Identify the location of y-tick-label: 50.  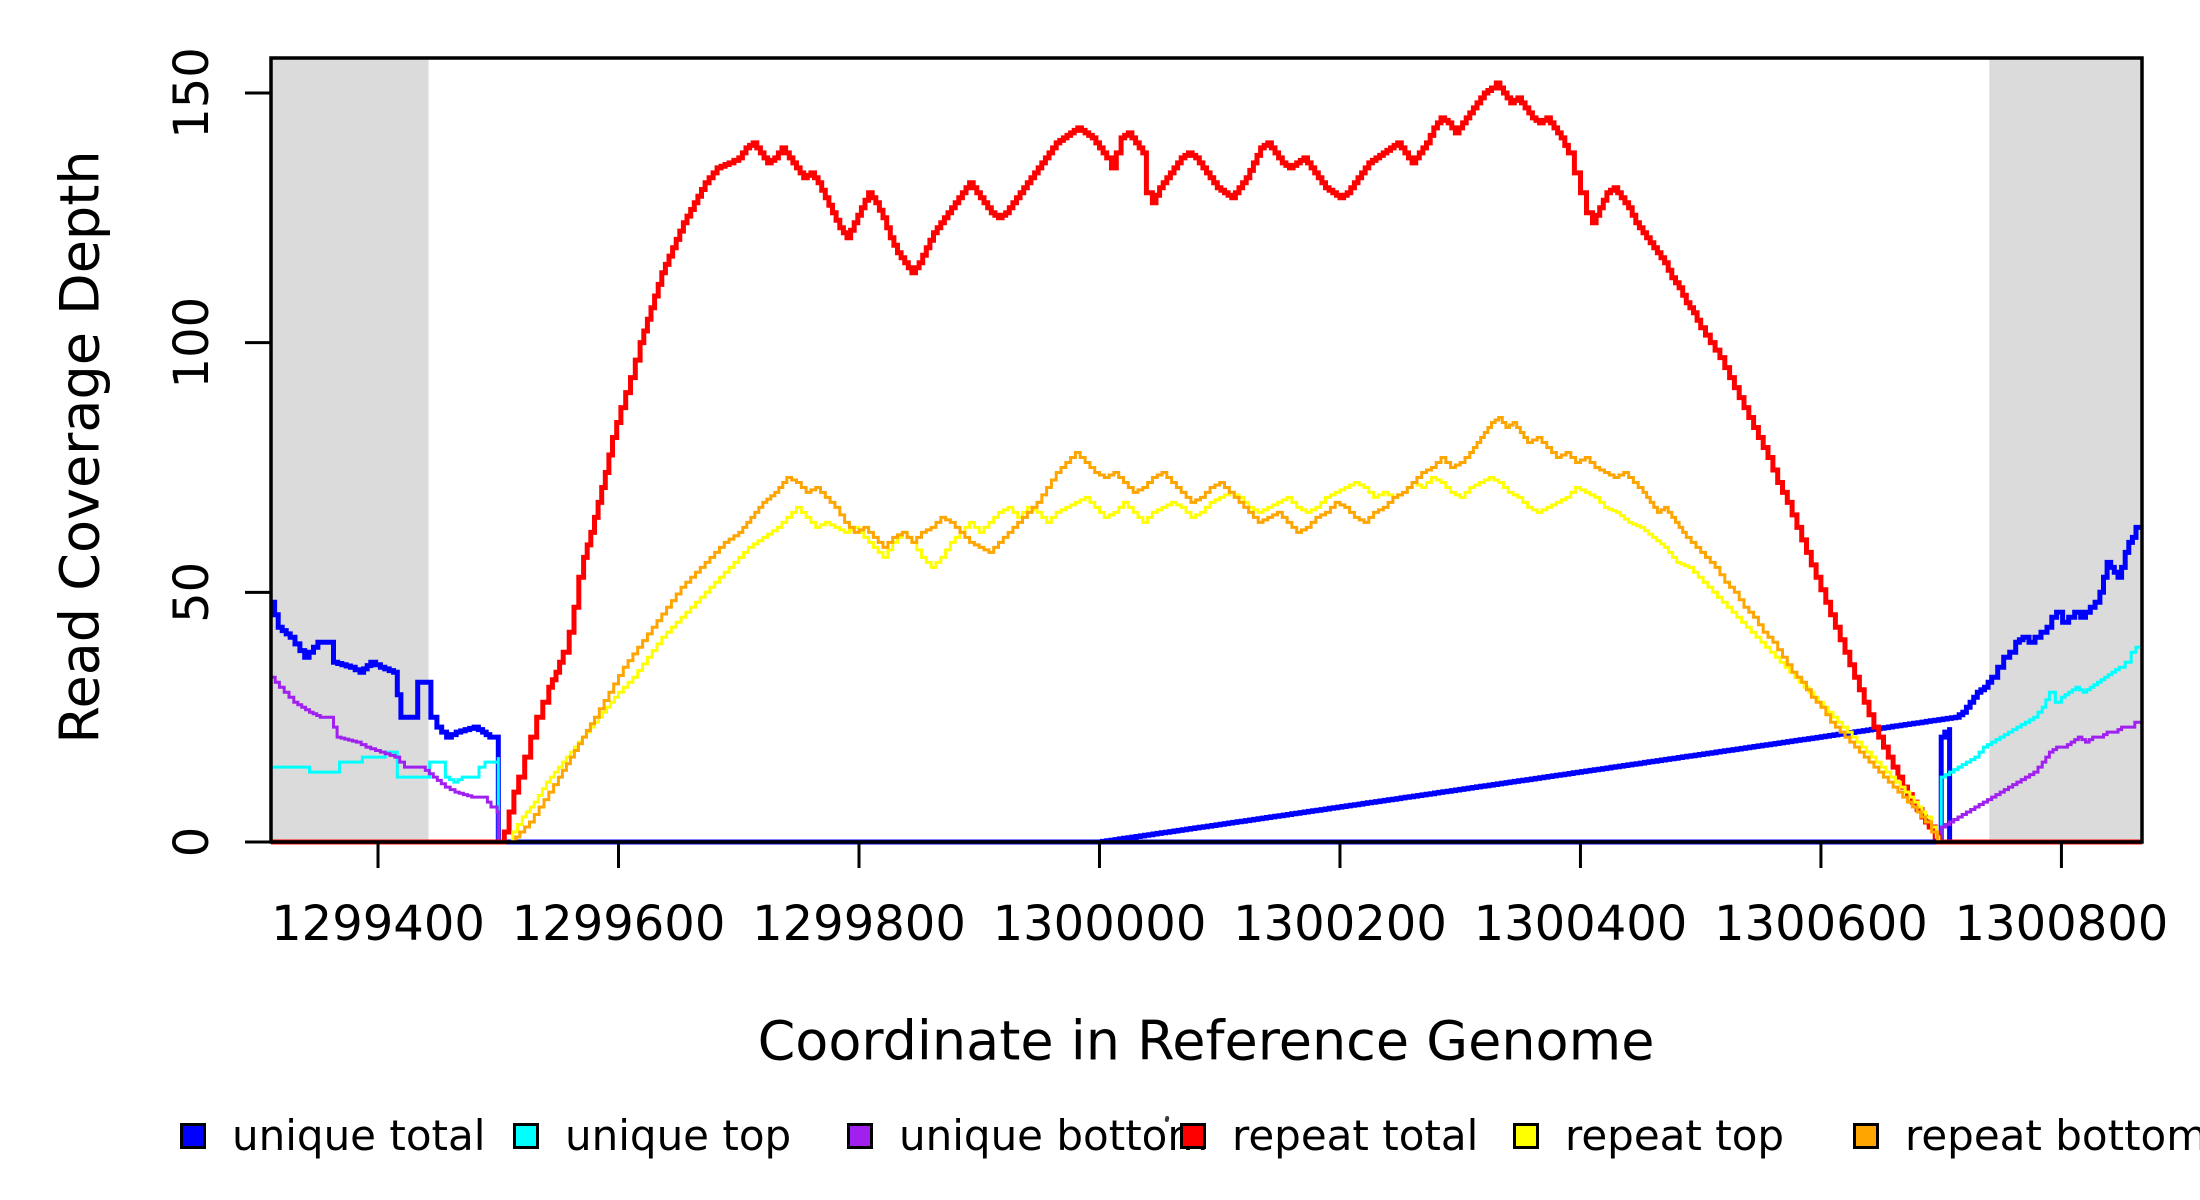
(192, 592).